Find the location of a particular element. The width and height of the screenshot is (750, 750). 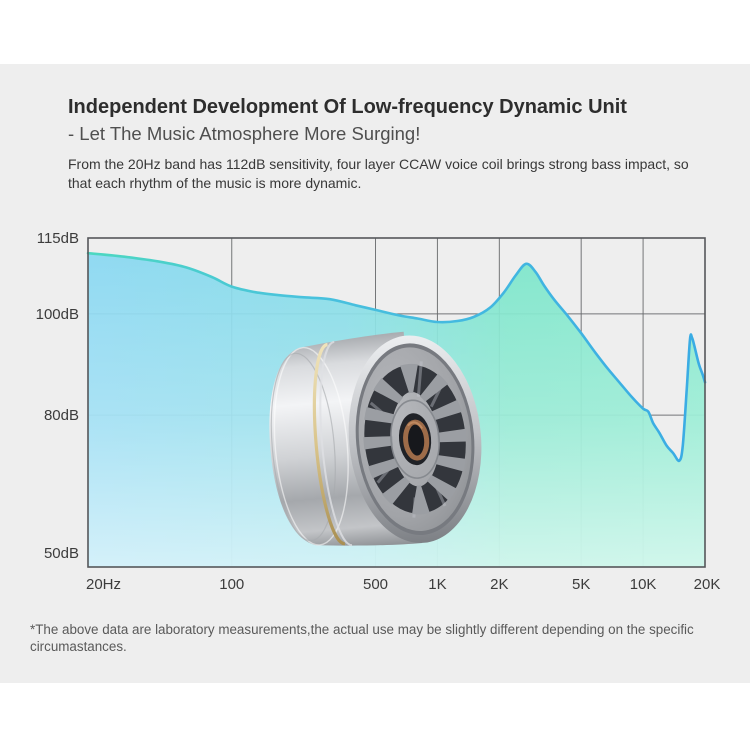

page-subtitle: - Let The Music Atmosphere More Surging! is located at coordinates (244, 133).